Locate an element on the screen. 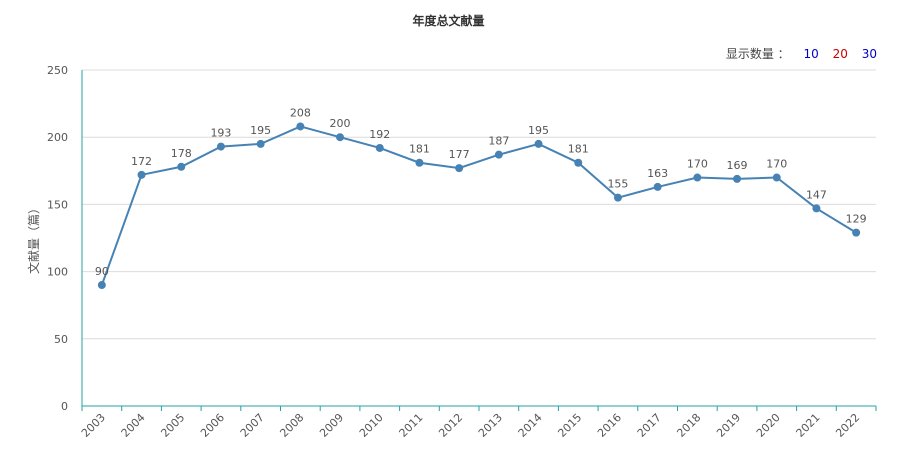  x-tick-label: 2017 is located at coordinates (649, 425).